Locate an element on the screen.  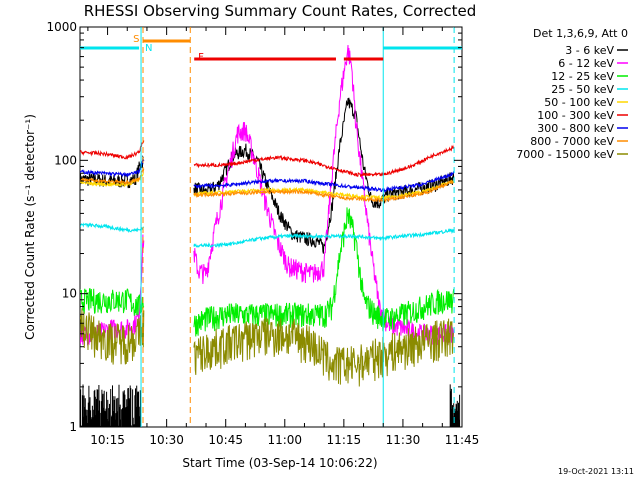
legend-label: 3 - 6 keV is located at coordinates (589, 50).